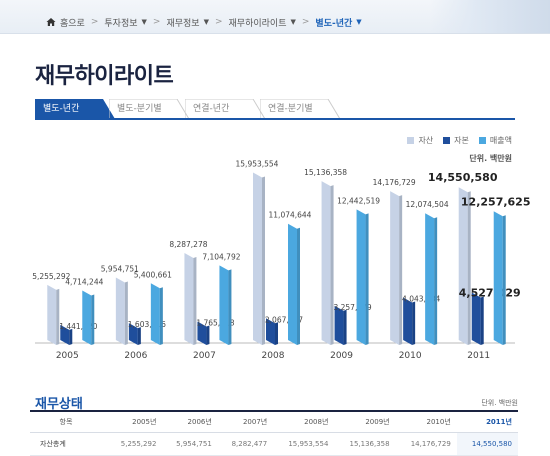 This screenshot has height=456, width=550. What do you see at coordinates (121, 23) in the screenshot?
I see `breadcrumb-investment-label: 투자정보` at bounding box center [121, 23].